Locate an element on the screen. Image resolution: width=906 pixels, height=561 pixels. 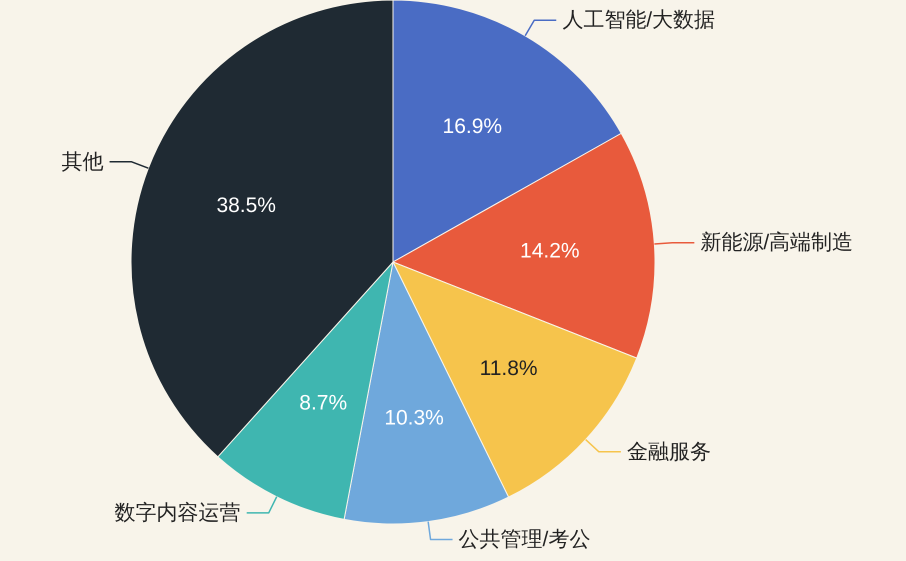
slice-label: 新能源/高端制造 is located at coordinates (777, 242).